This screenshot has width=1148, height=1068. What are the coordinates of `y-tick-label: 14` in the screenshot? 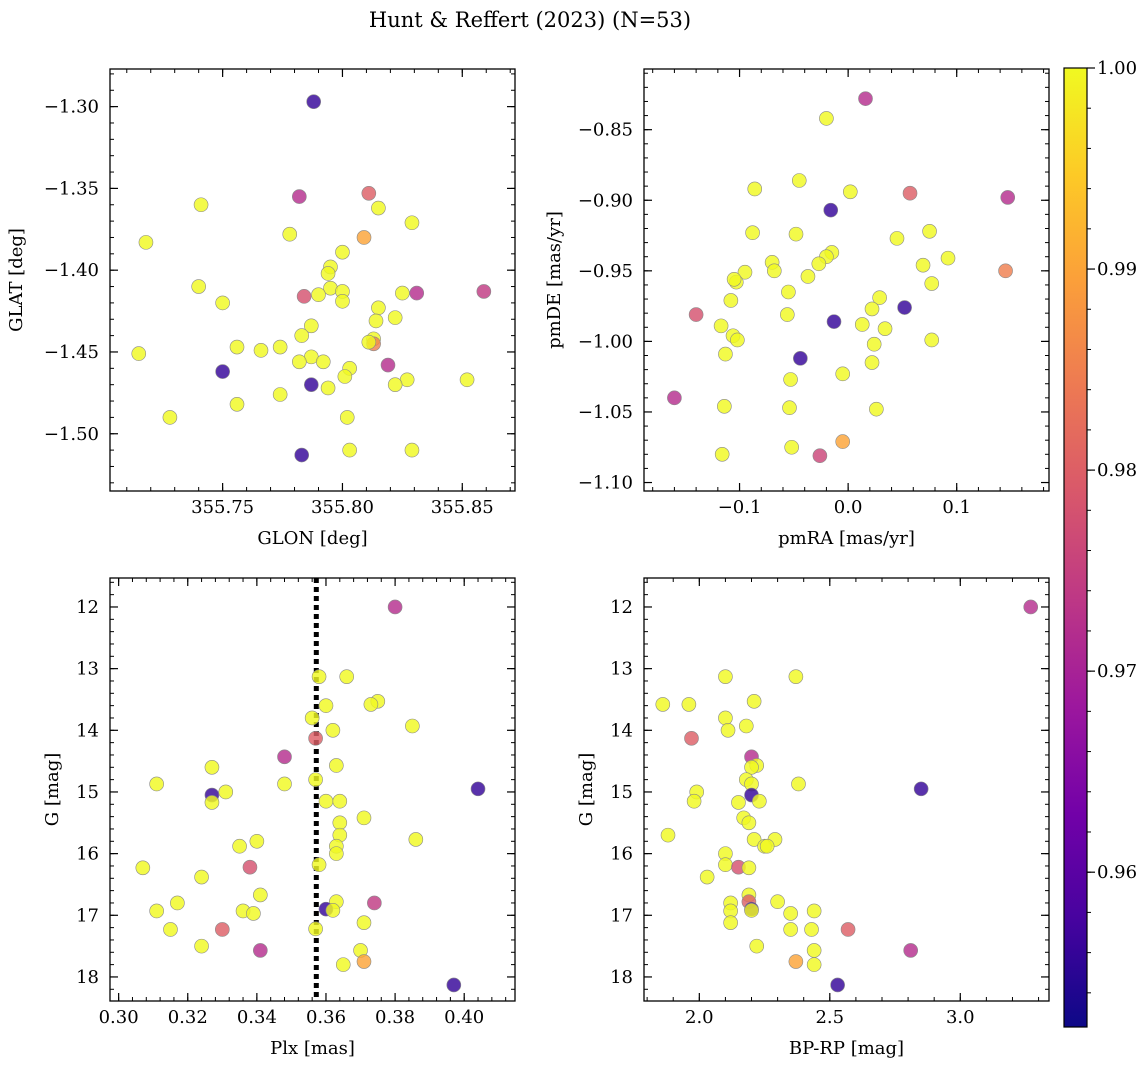 It's located at (621, 730).